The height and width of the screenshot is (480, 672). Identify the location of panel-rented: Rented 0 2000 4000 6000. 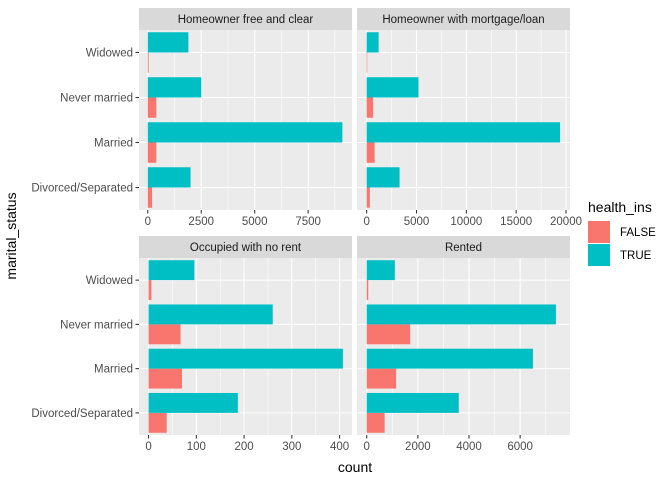
(463, 344).